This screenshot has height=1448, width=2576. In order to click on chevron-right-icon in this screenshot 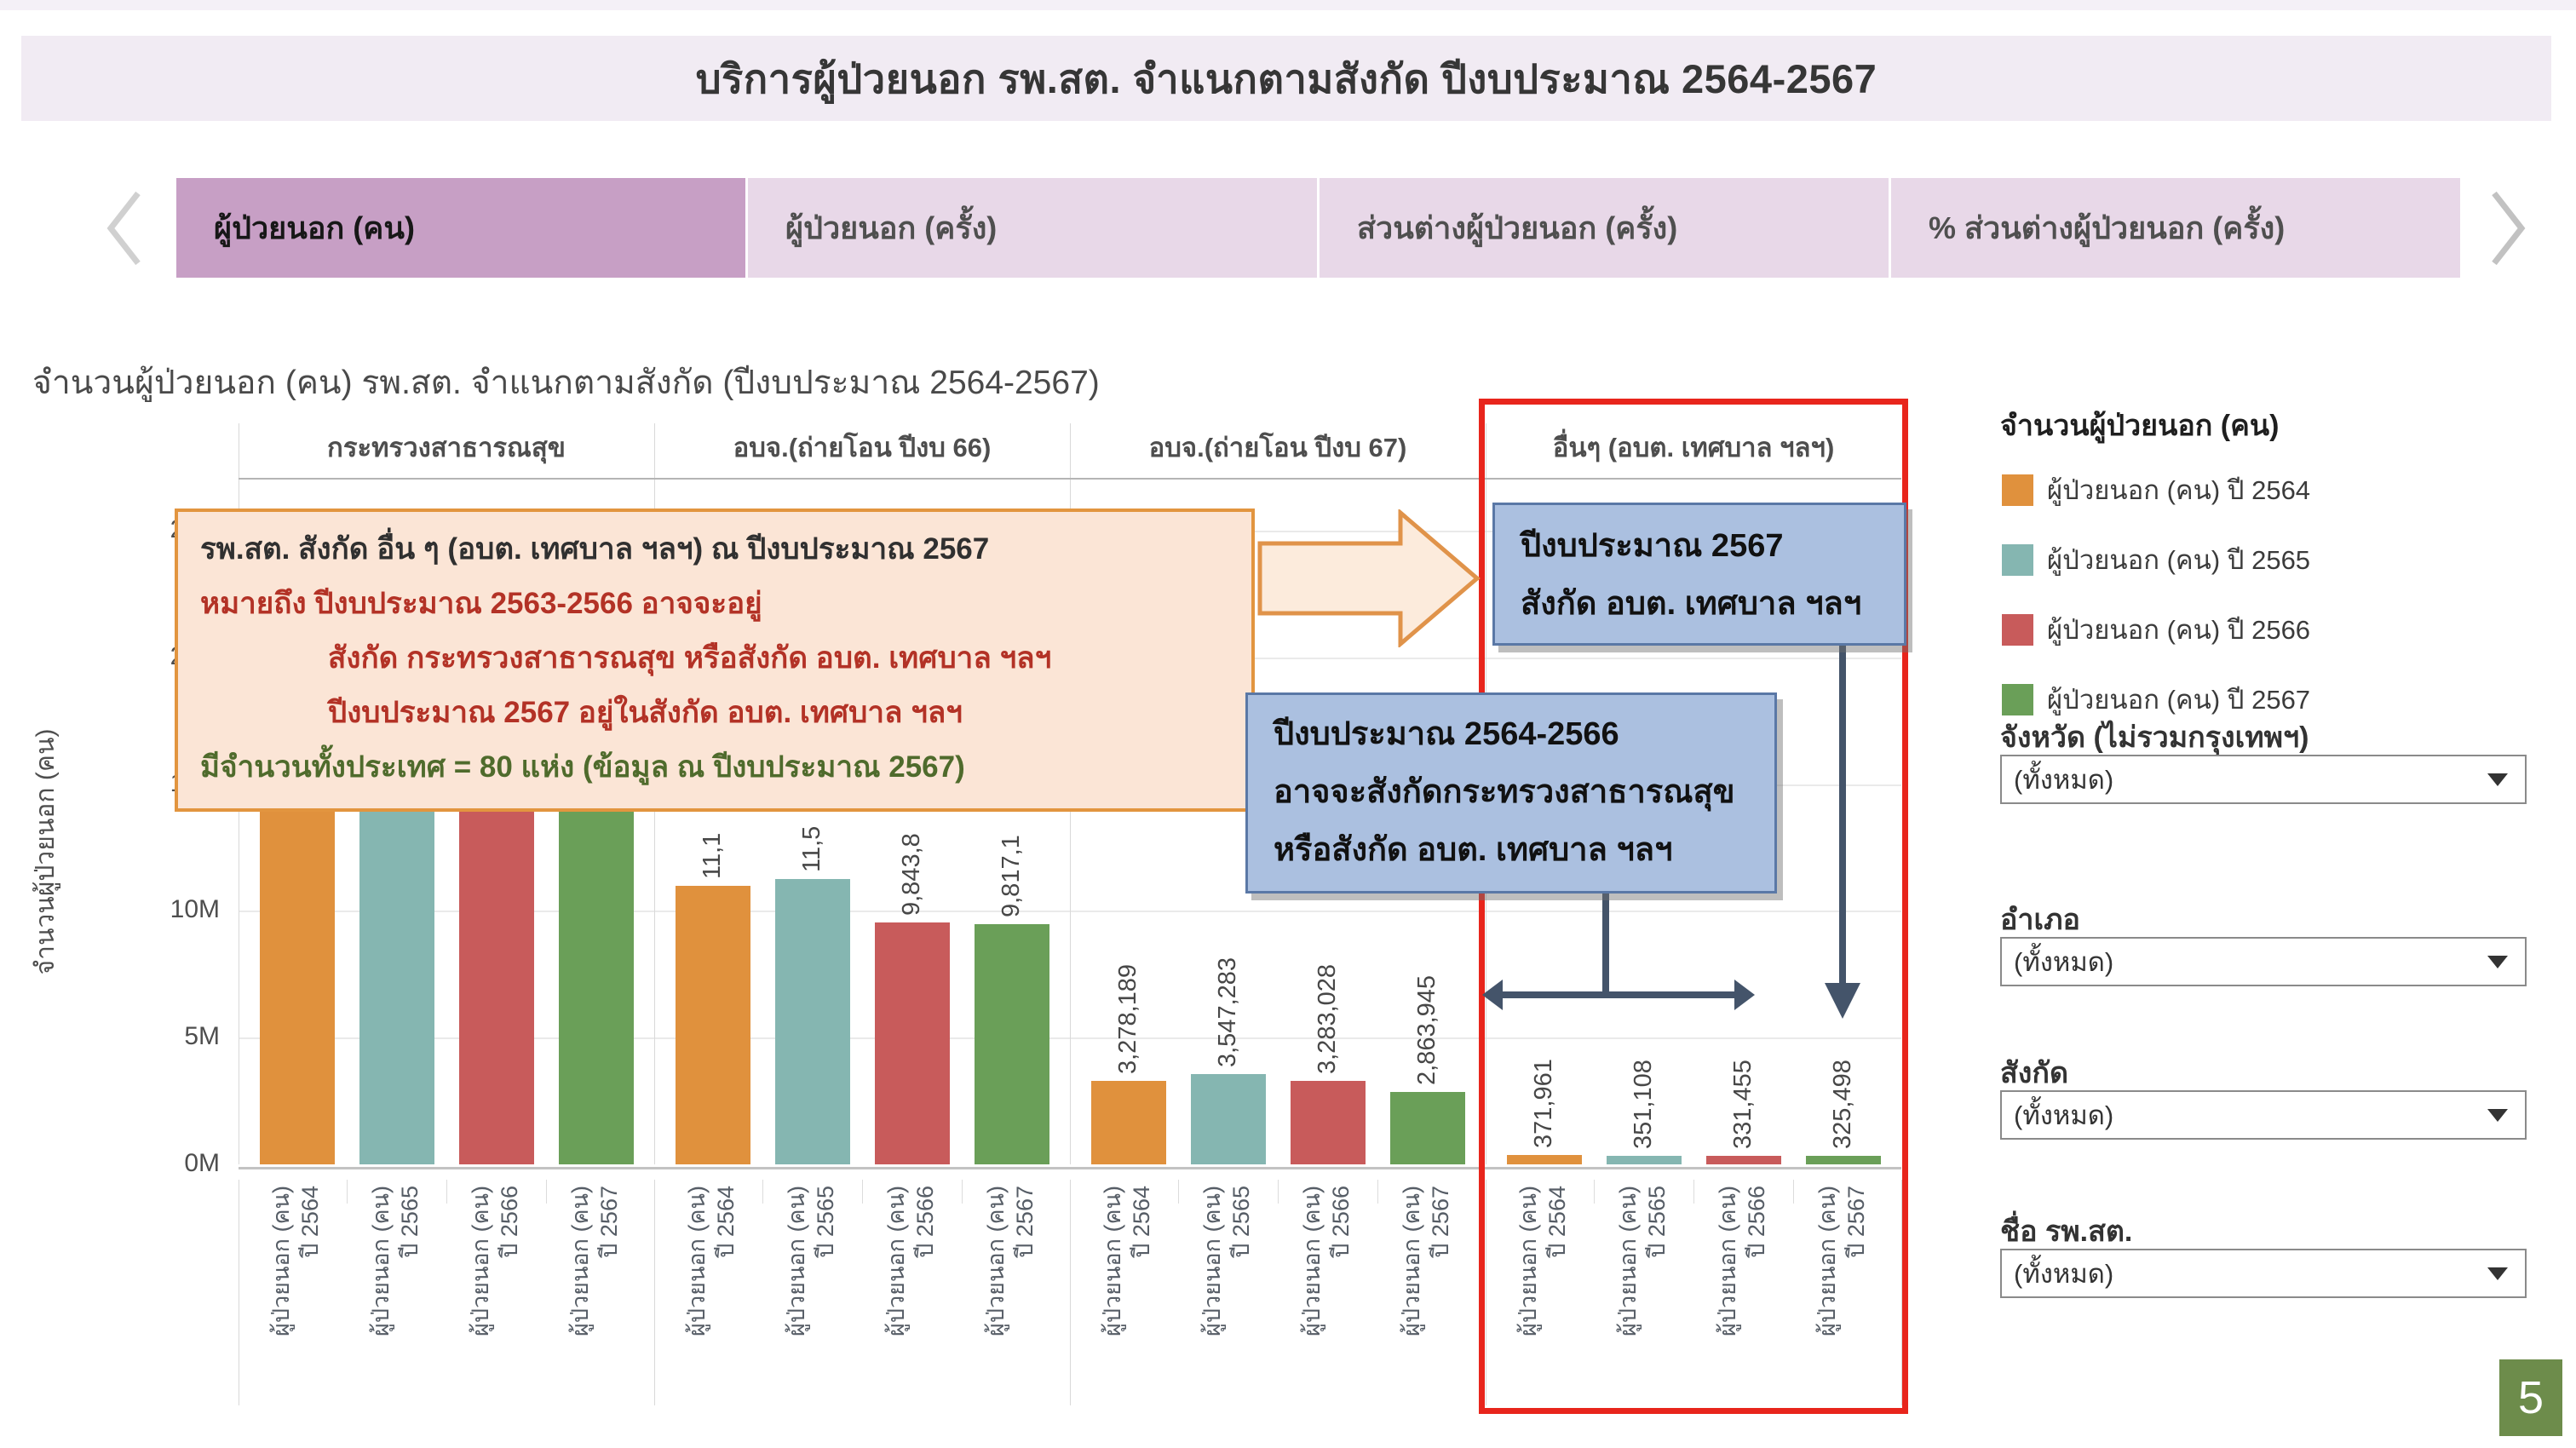, I will do `click(2508, 228)`.